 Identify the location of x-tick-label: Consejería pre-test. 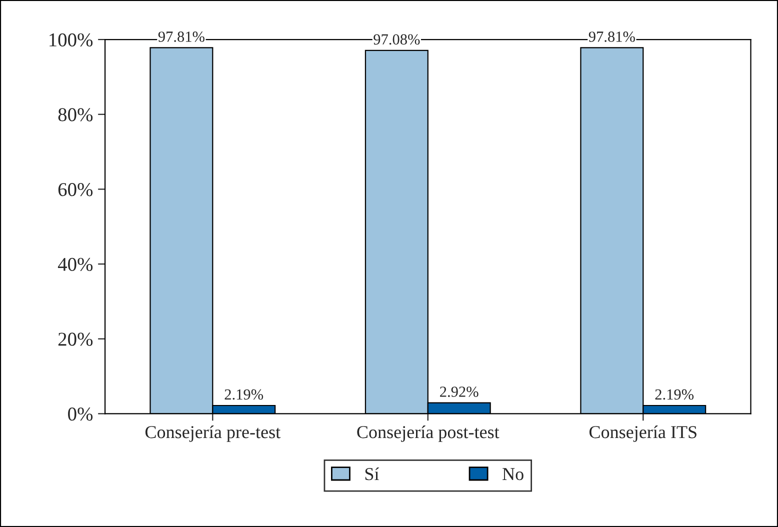
(212, 434).